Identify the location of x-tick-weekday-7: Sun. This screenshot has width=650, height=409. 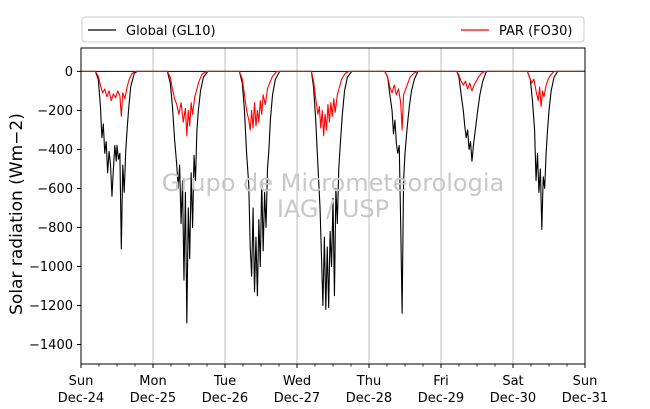
(585, 381).